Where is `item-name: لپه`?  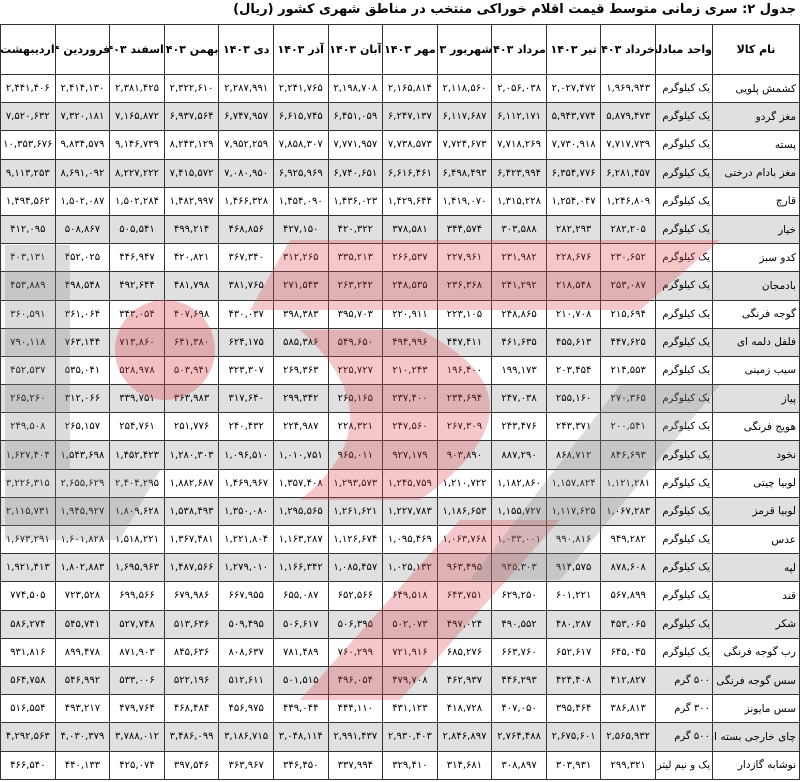 item-name: لپه is located at coordinates (756, 568).